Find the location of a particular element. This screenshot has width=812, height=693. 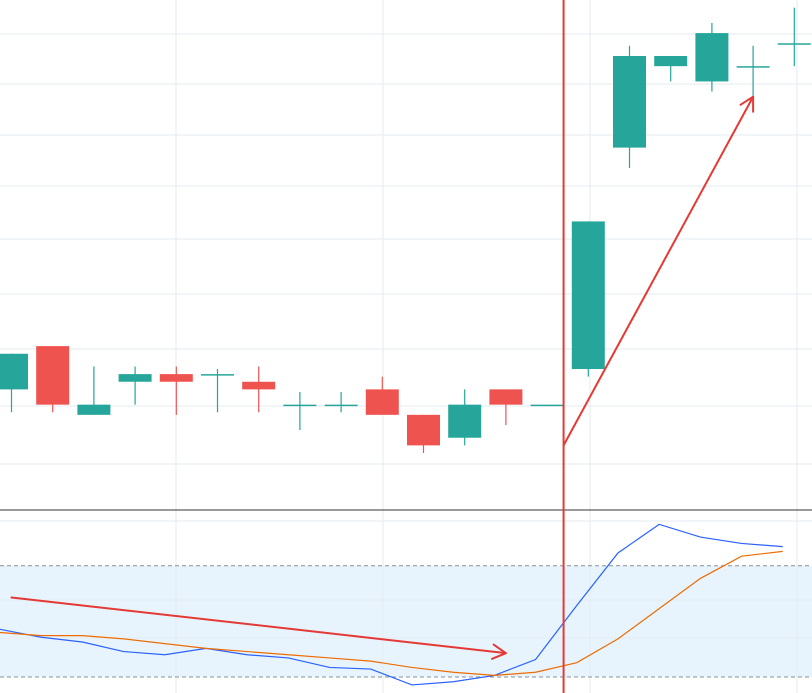

price-trend-arrow-0-shaft is located at coordinates (658, 271).